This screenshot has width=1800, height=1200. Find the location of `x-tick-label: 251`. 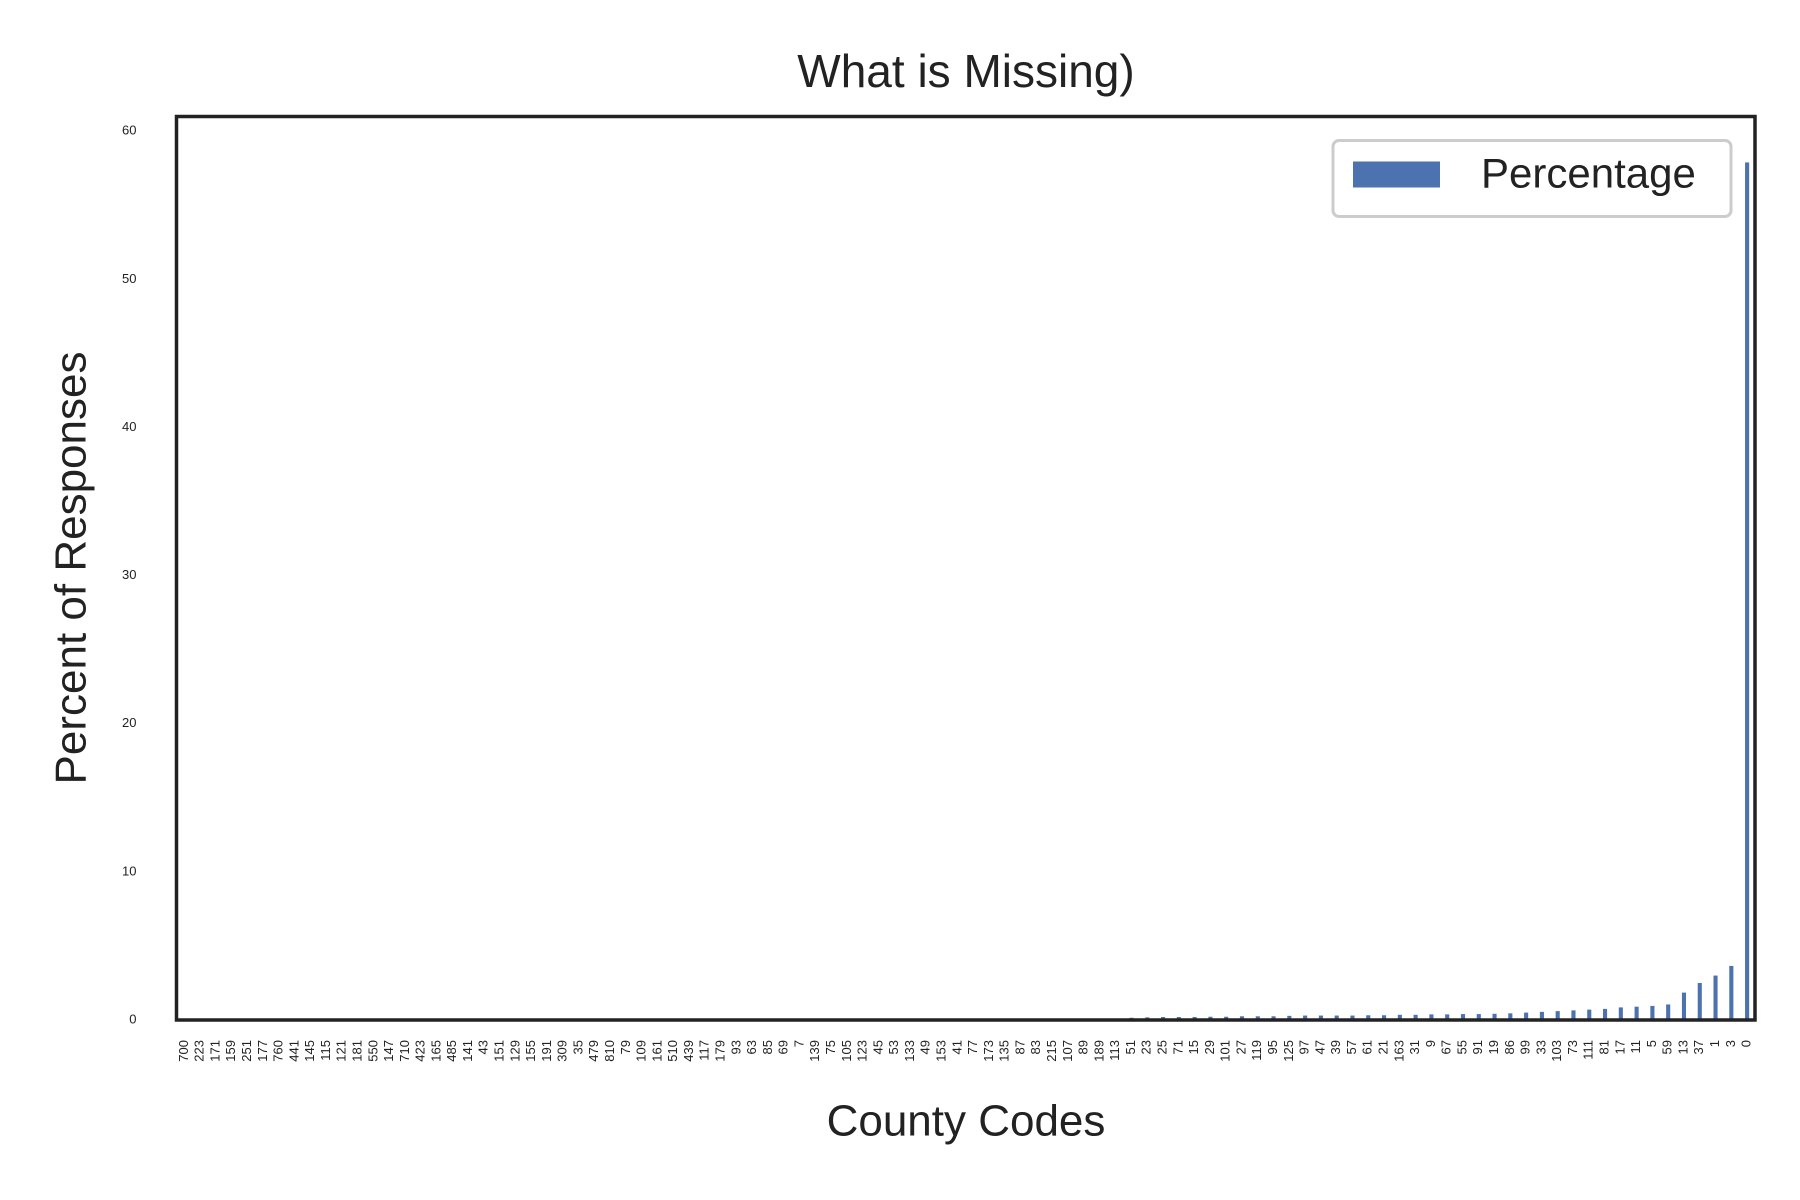

x-tick-label: 251 is located at coordinates (246, 1051).